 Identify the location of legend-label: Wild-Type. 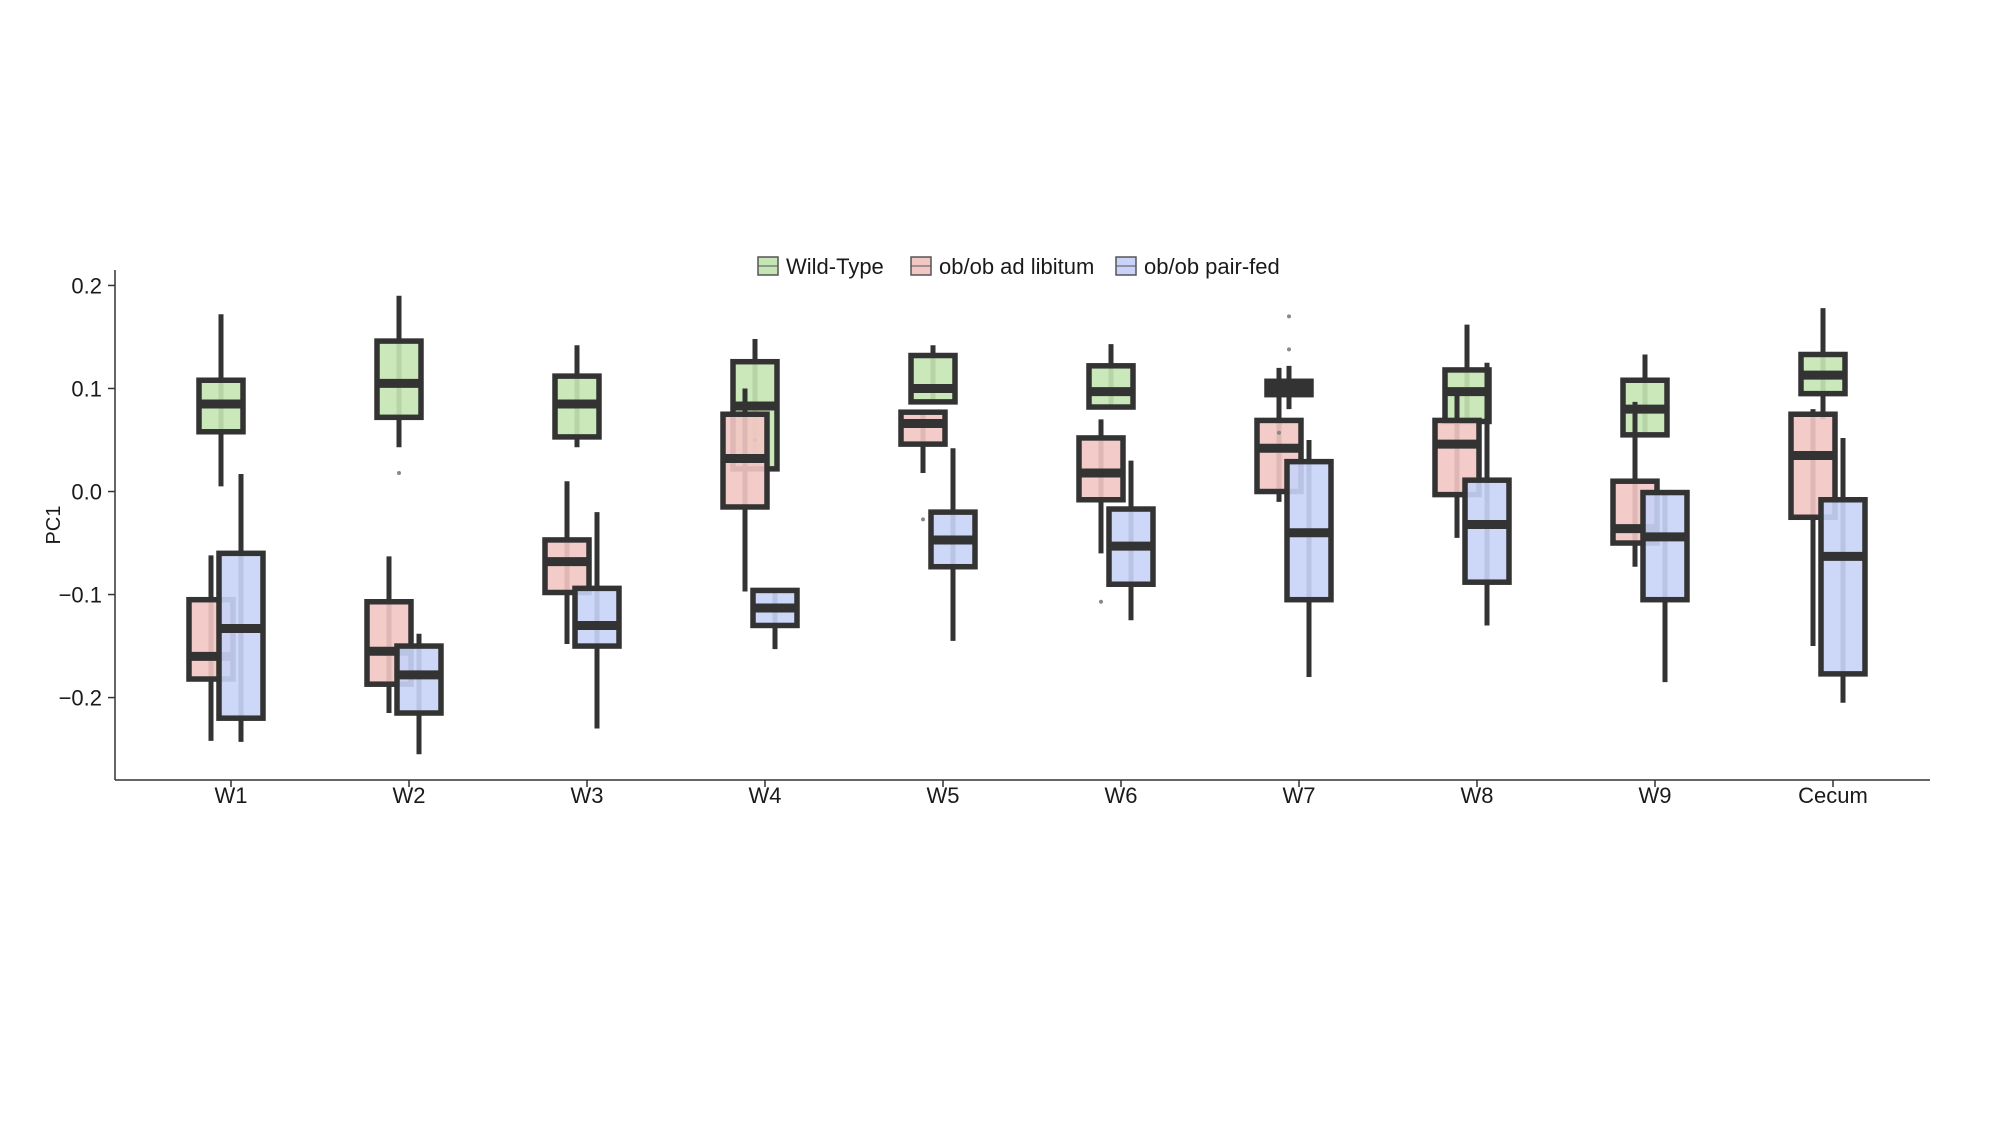
(835, 266).